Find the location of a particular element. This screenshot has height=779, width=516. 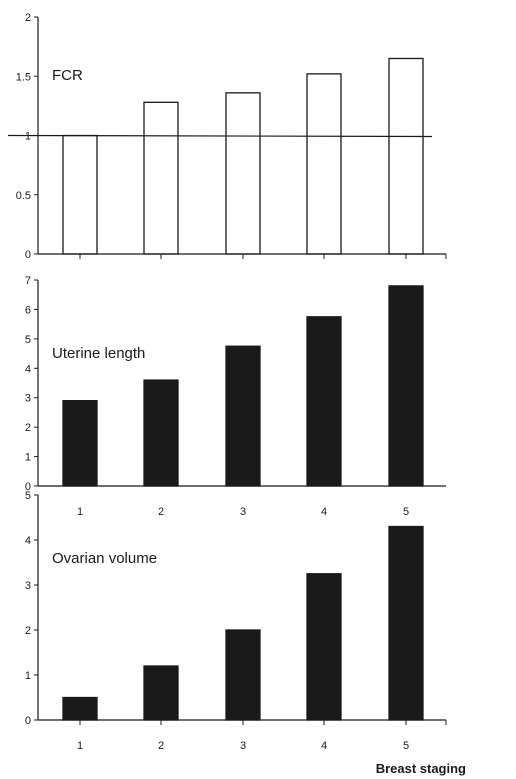

uterine-length-x-tick-label: 3 is located at coordinates (243, 512).